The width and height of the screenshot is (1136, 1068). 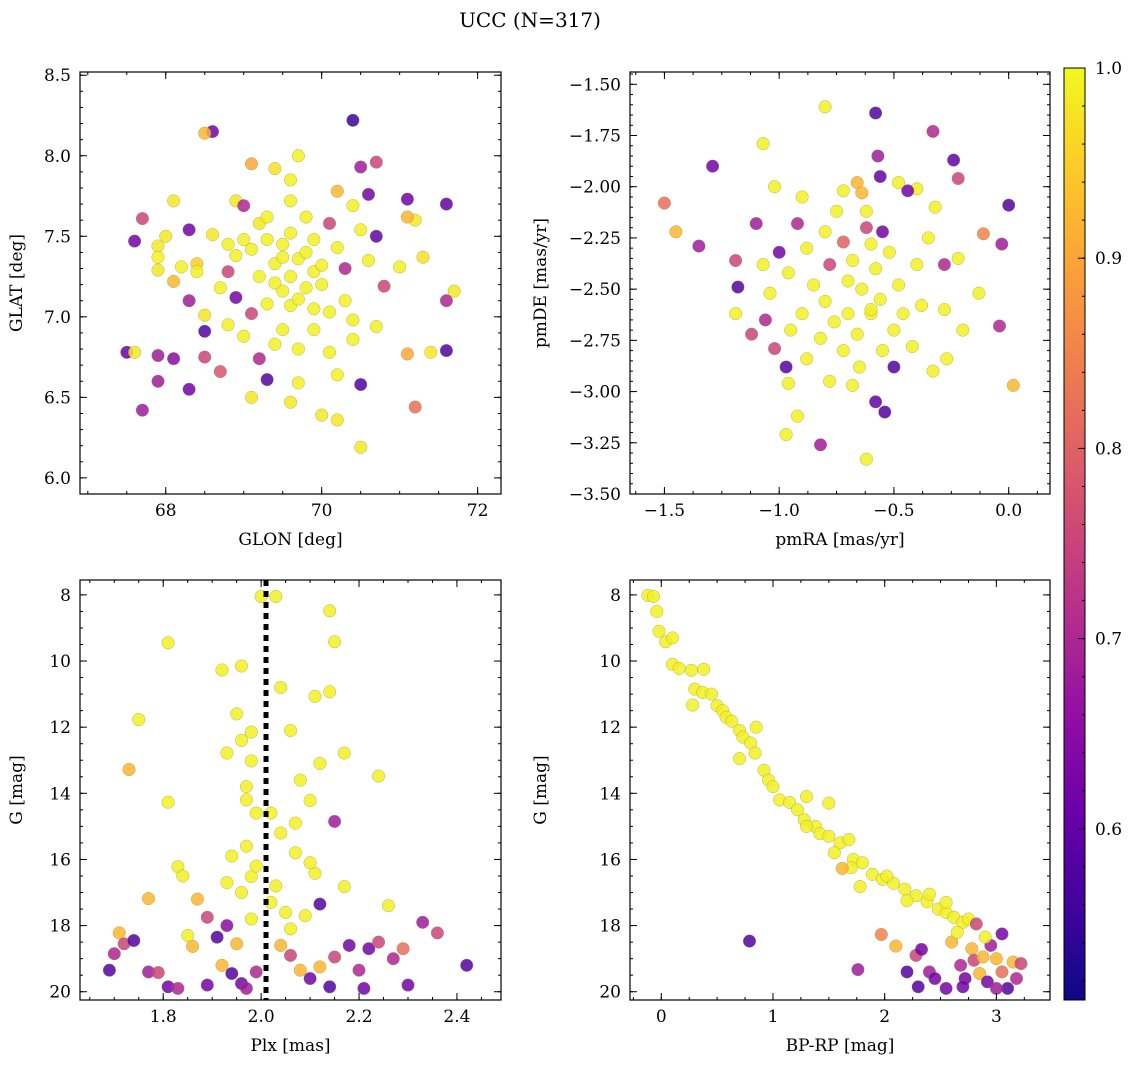 I want to click on x-tick-label: 72, so click(x=478, y=511).